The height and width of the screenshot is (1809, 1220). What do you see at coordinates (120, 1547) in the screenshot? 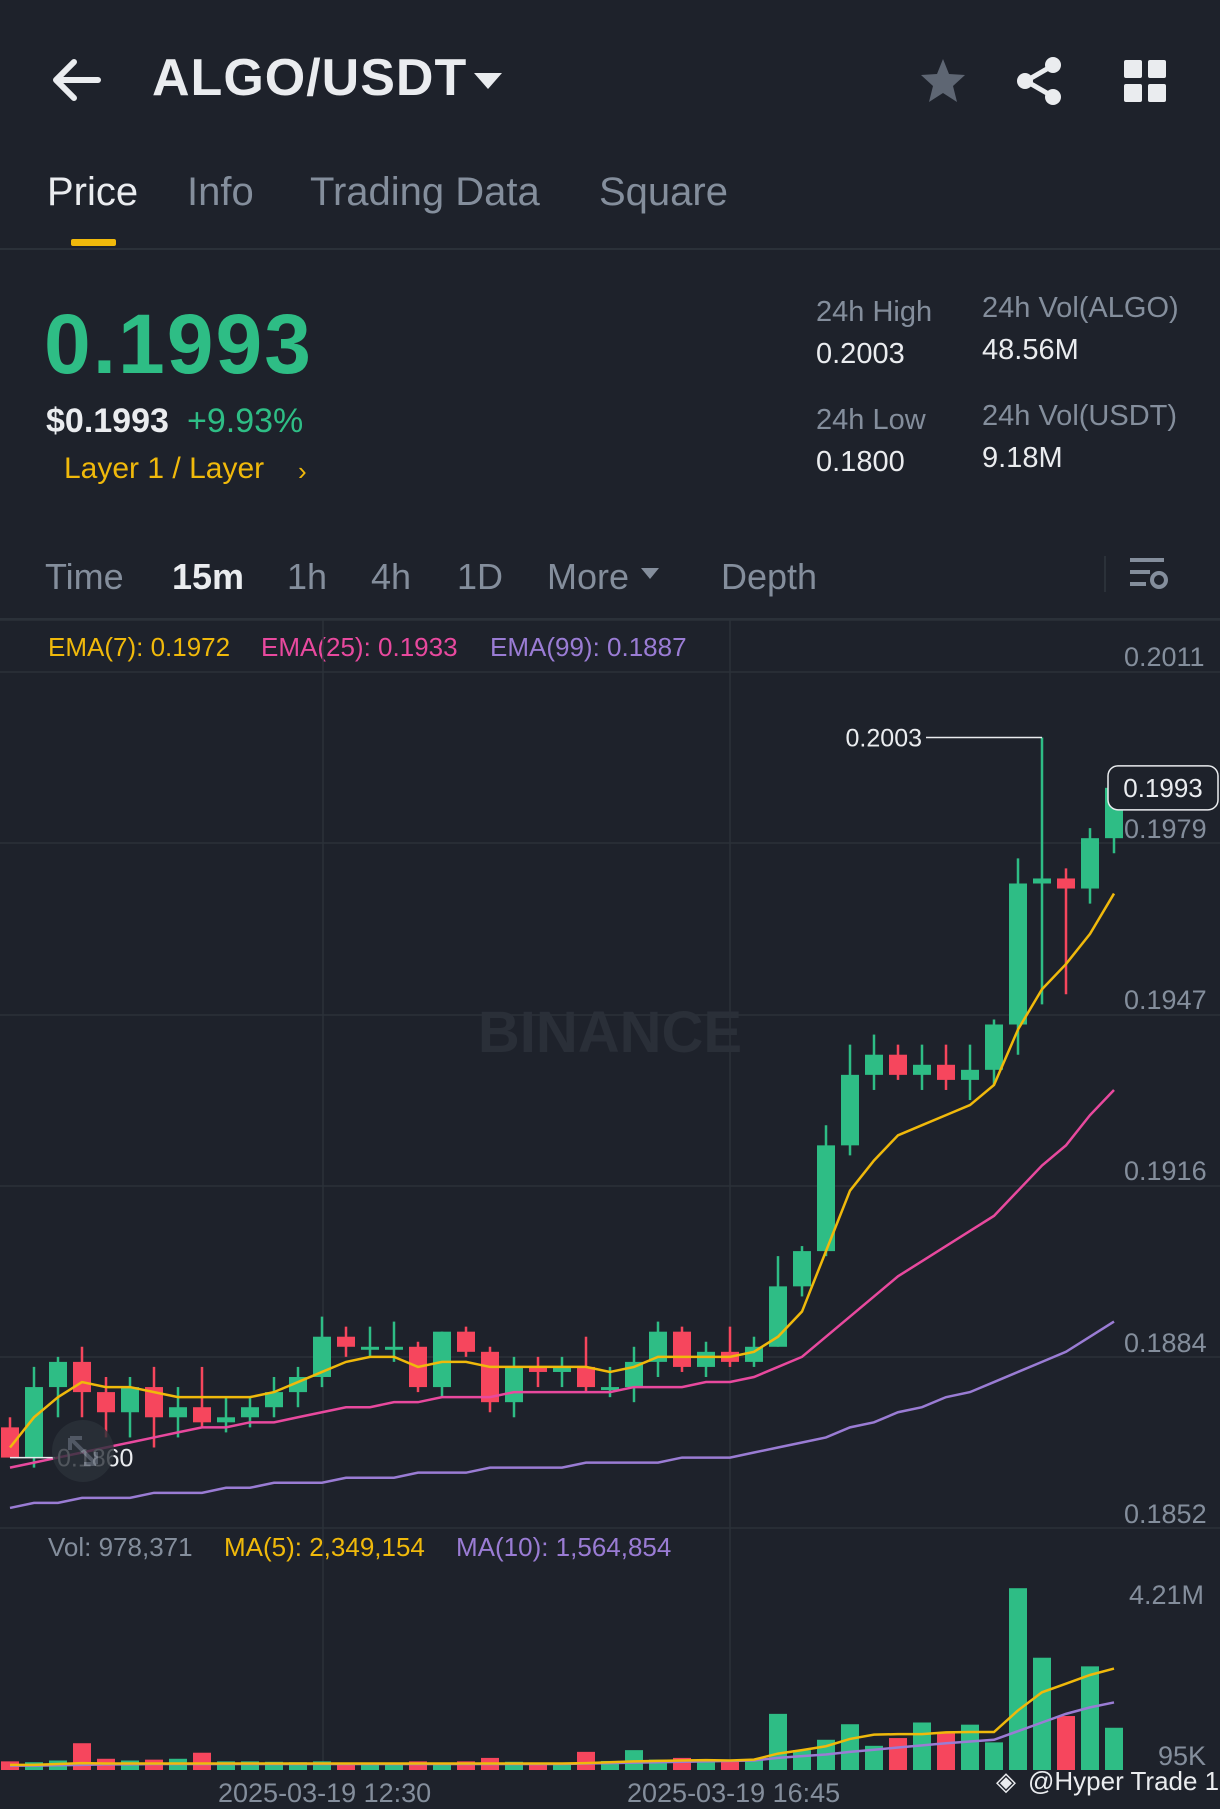
I see `volume-label: Vol: 978,371` at bounding box center [120, 1547].